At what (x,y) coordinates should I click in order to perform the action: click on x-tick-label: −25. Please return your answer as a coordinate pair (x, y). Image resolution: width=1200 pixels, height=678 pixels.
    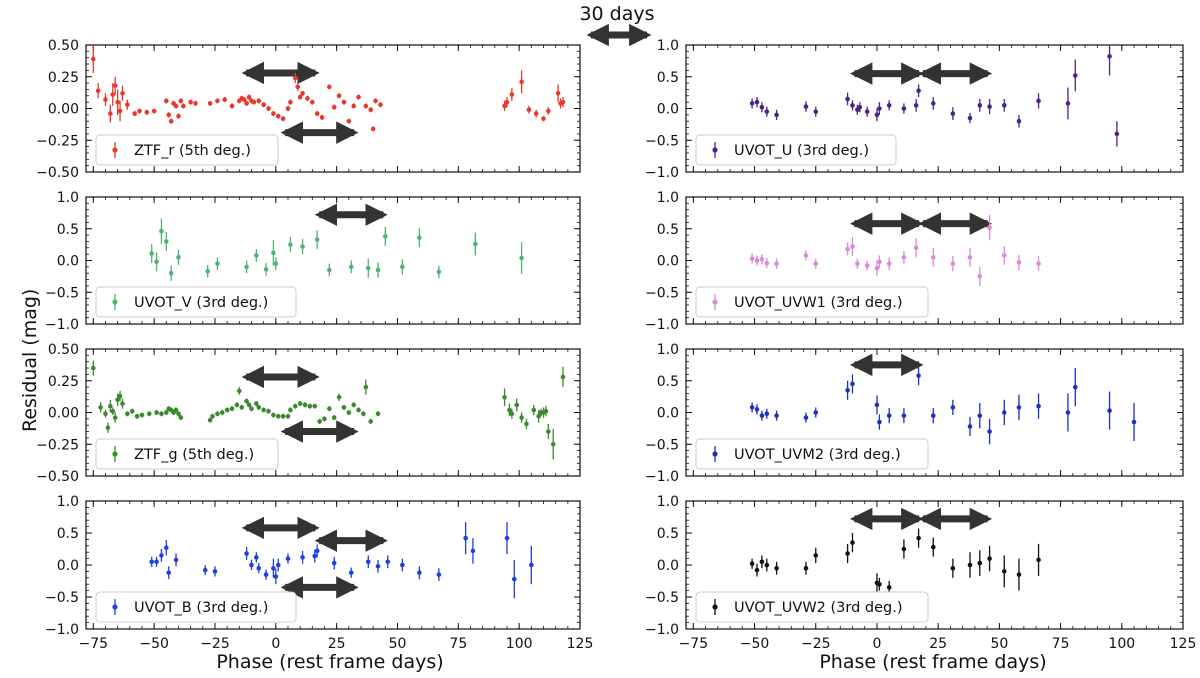
    Looking at the image, I should click on (215, 644).